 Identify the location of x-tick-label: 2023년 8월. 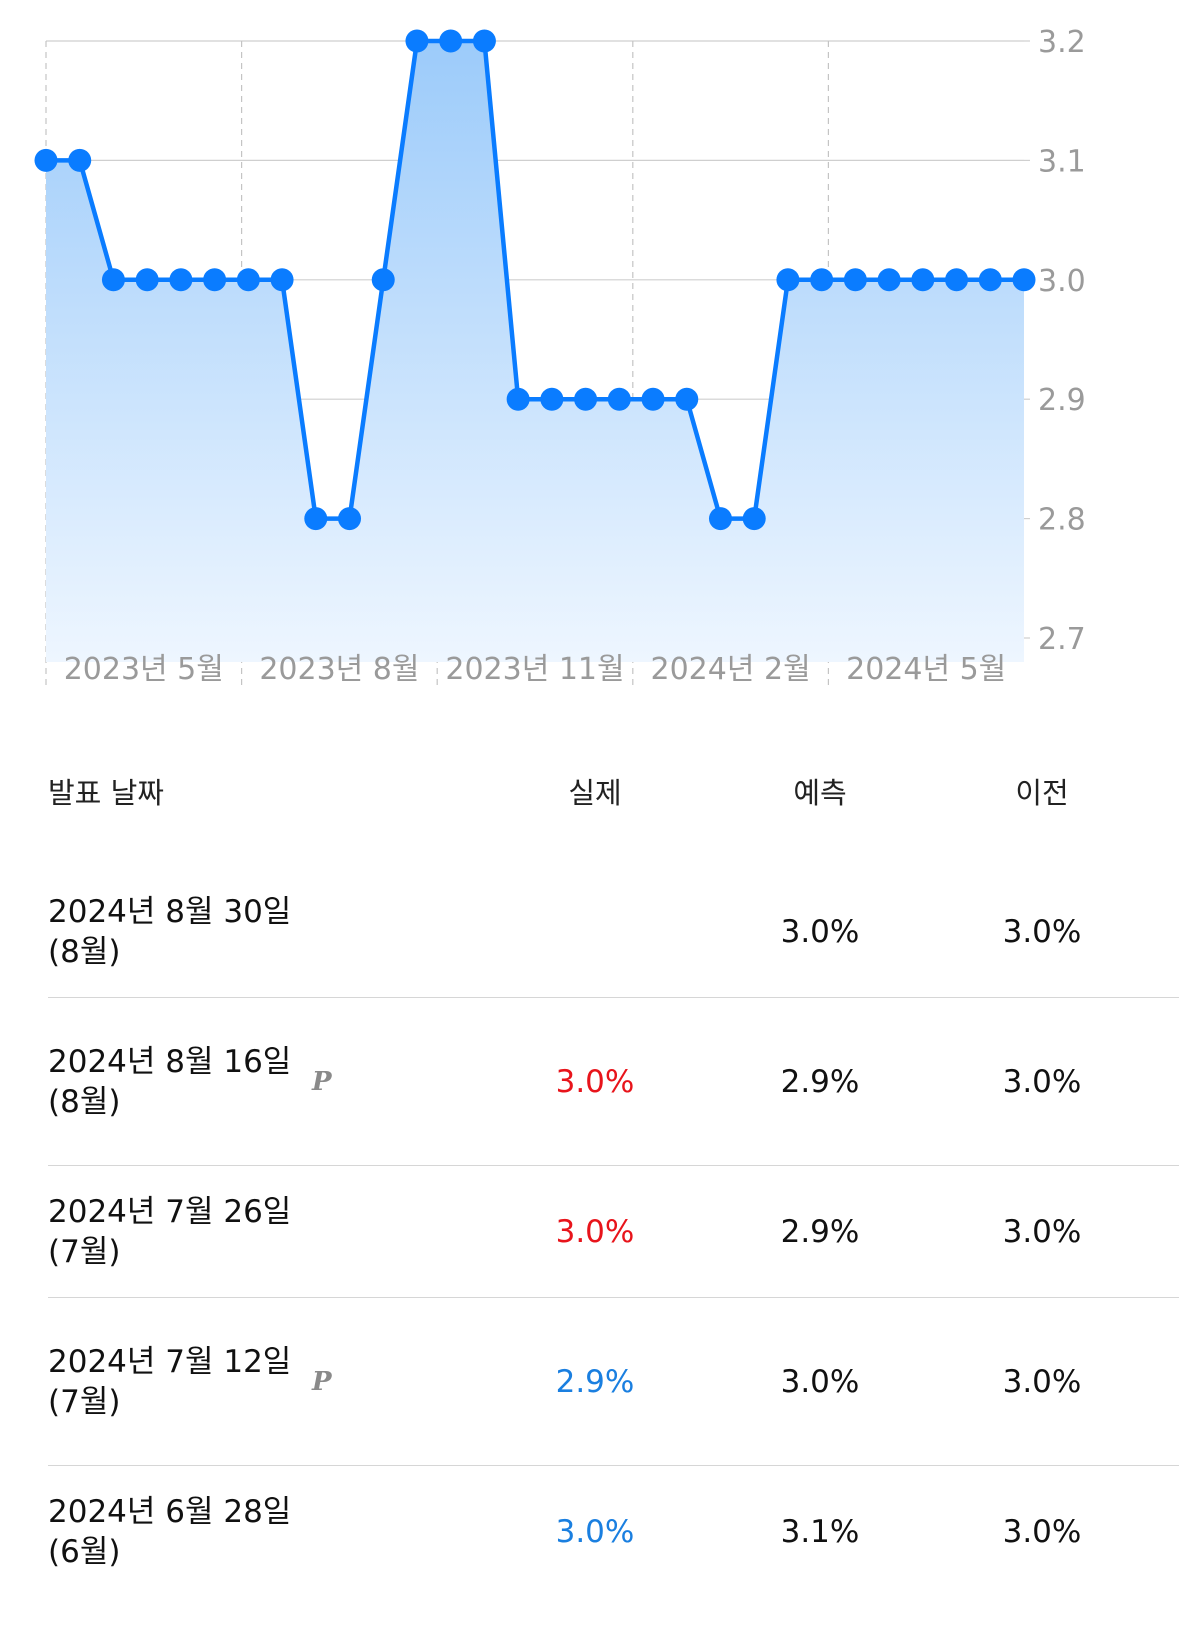
(339, 669).